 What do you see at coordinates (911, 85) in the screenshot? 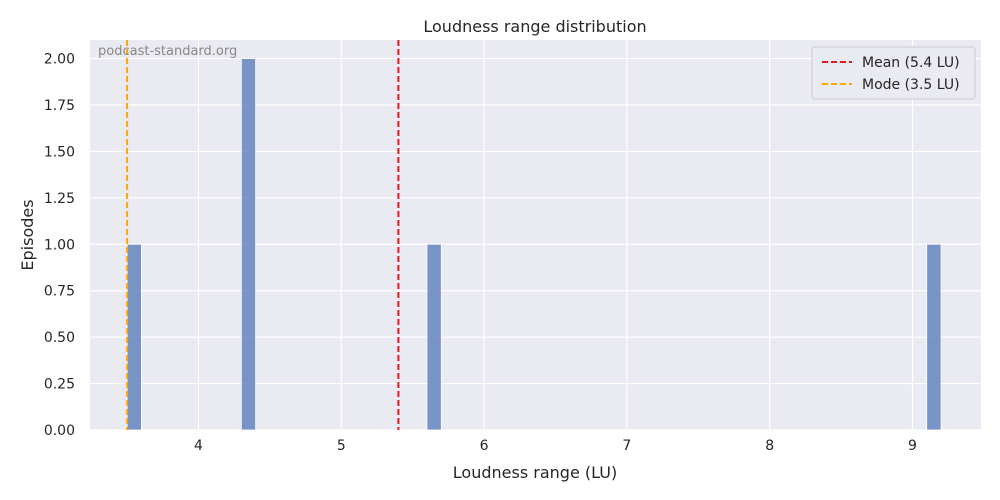
I see `legend-entry: Mode (3.5 LU)` at bounding box center [911, 85].